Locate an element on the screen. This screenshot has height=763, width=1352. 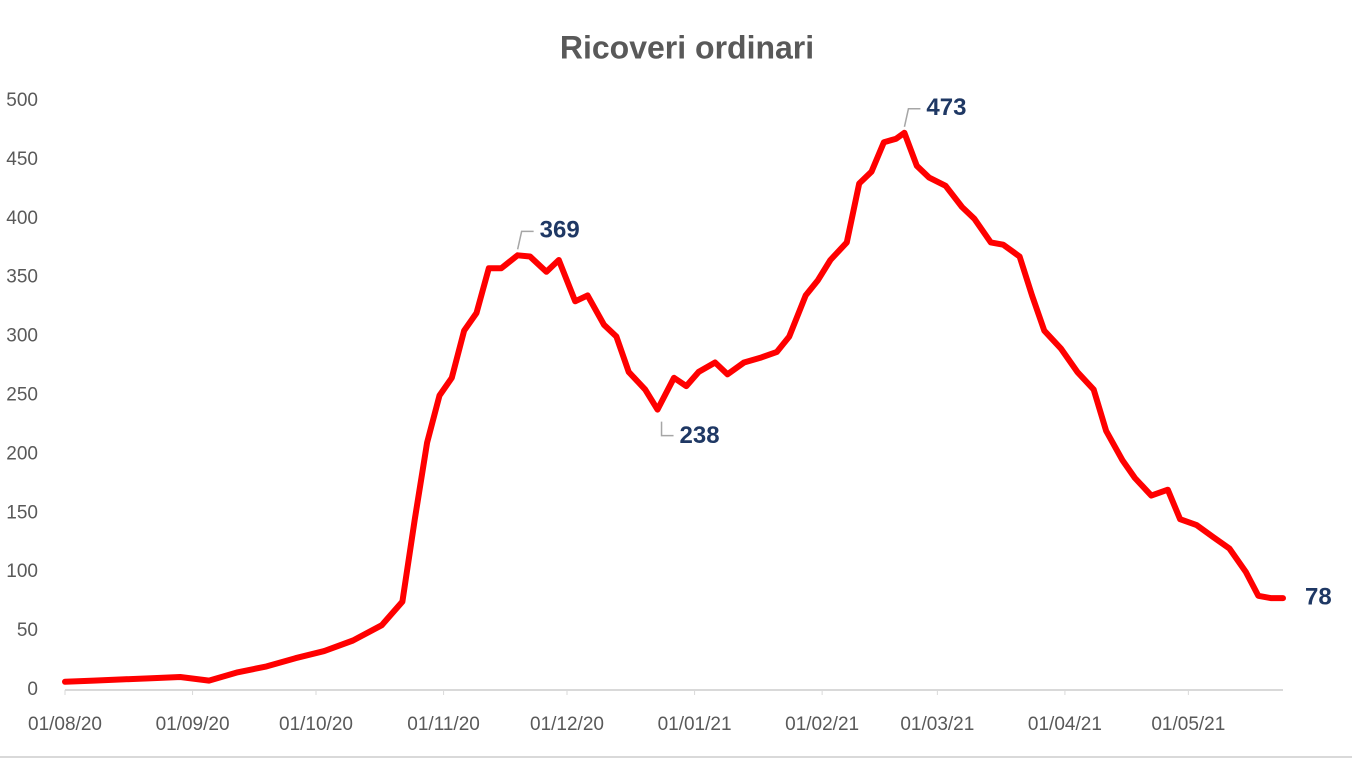
y-tick-label: 100 is located at coordinates (22, 571).